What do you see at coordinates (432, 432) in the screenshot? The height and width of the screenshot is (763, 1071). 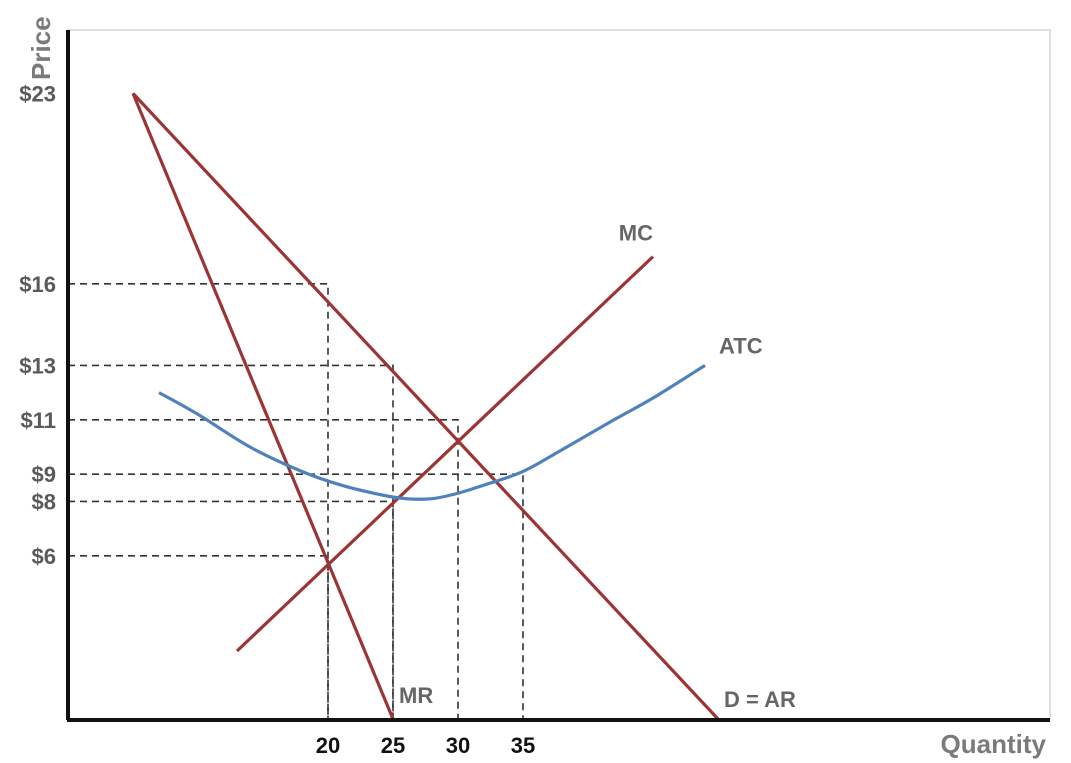 I see `series-atc-line` at bounding box center [432, 432].